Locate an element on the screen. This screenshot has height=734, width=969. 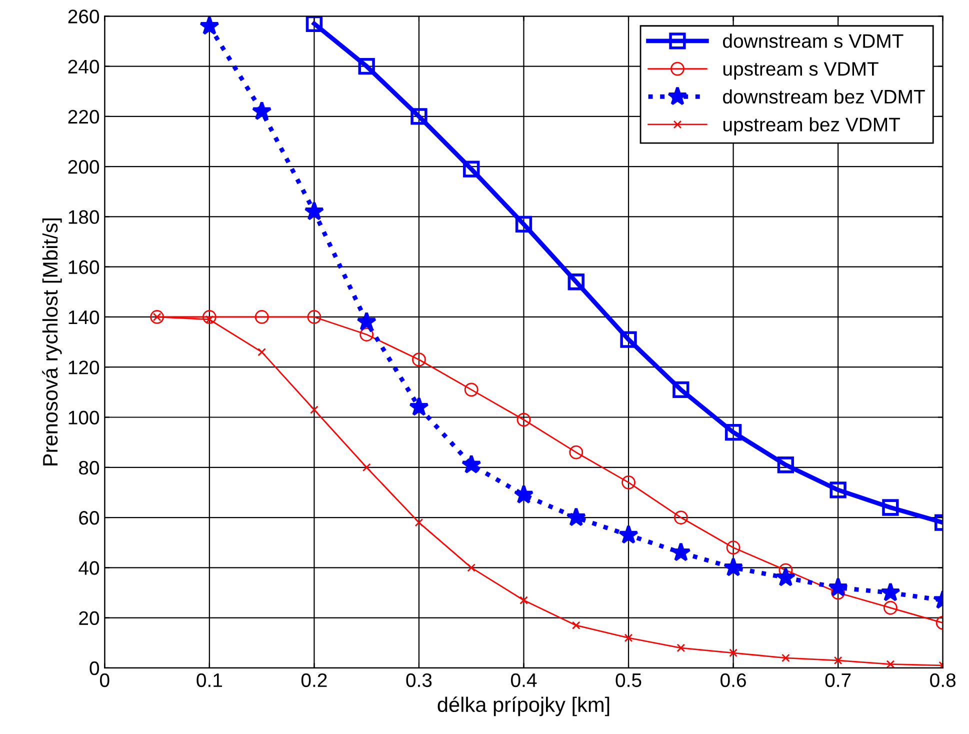
x-tick-label: 0.8 is located at coordinates (943, 680).